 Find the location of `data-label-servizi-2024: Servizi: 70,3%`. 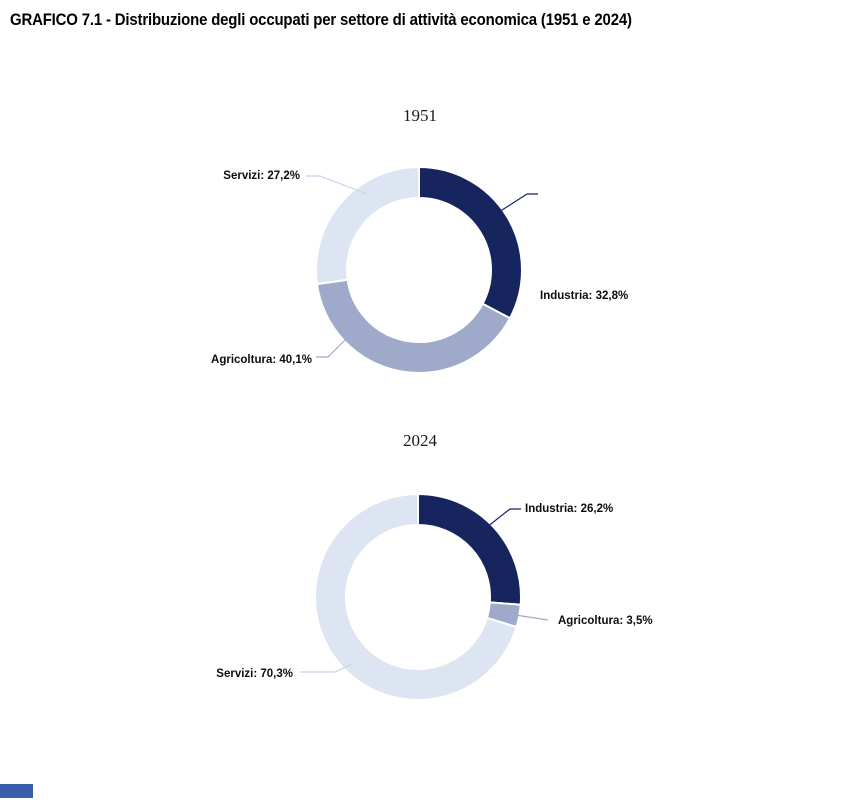

data-label-servizi-2024: Servizi: 70,3% is located at coordinates (254, 674).